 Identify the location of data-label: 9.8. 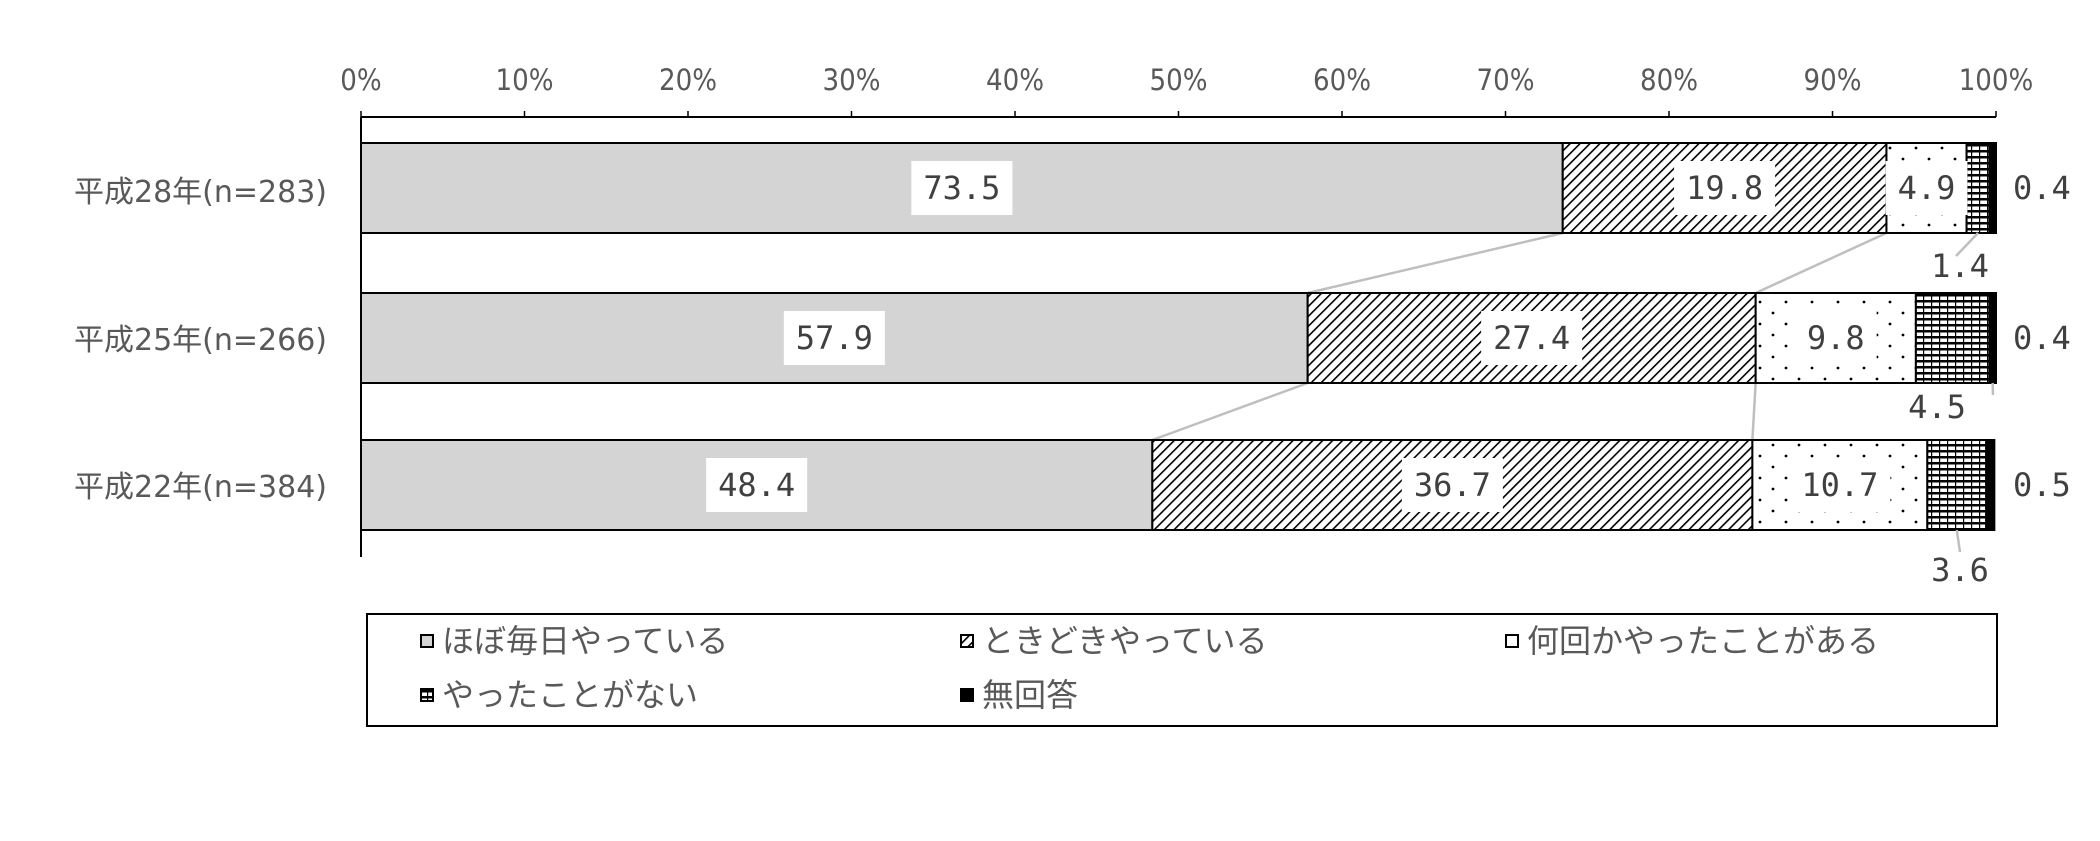
(1836, 338).